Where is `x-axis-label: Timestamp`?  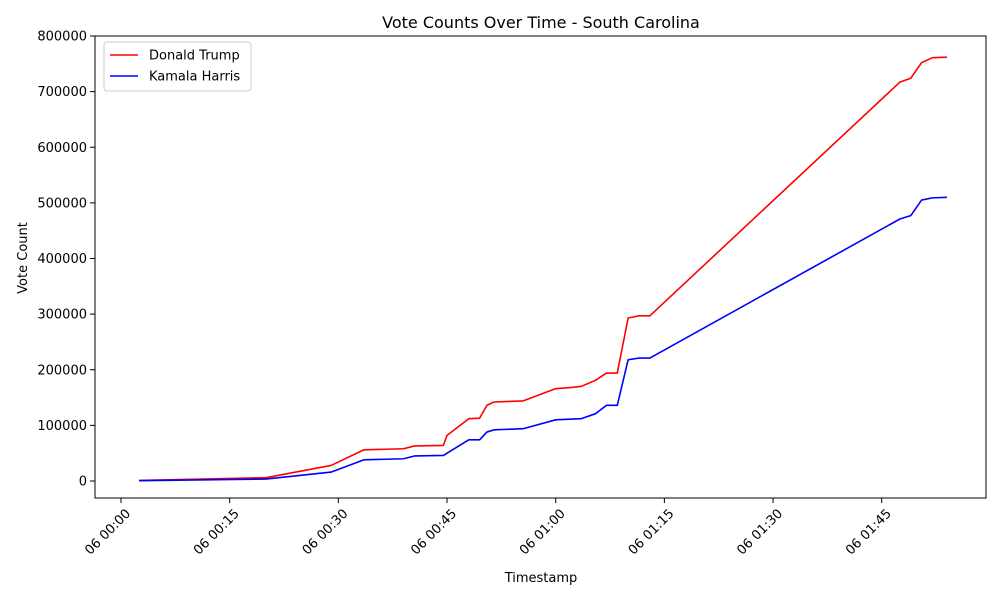
x-axis-label: Timestamp is located at coordinates (541, 578).